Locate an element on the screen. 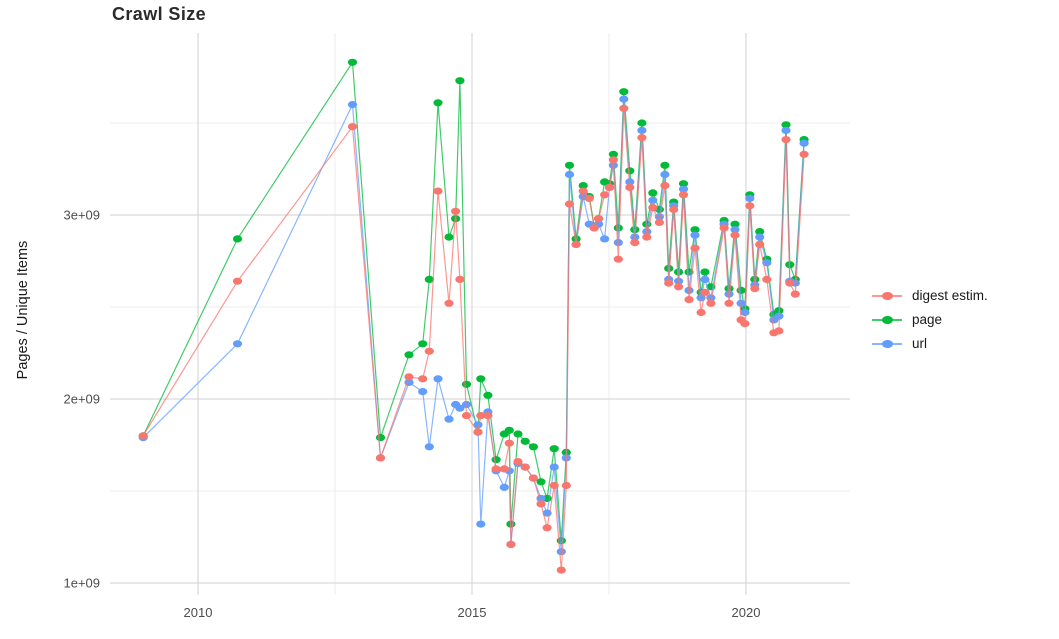  x-tick-label: 2015 is located at coordinates (472, 612).